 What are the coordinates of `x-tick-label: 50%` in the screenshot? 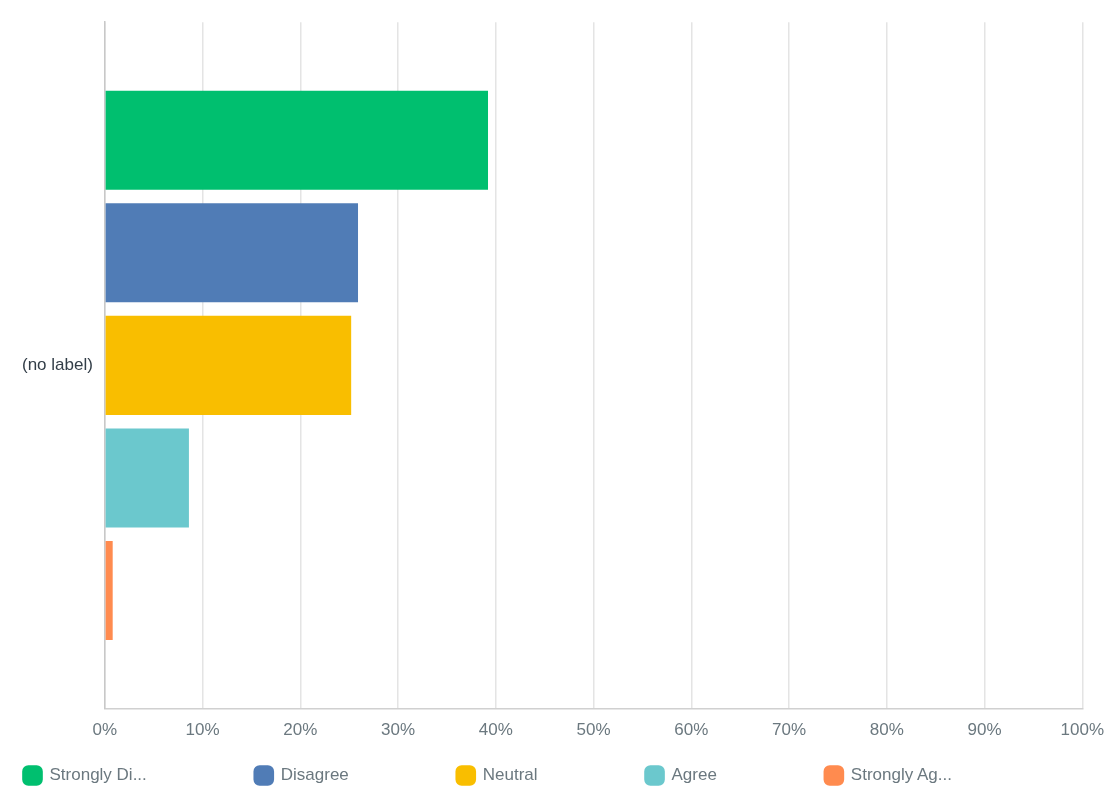 It's located at (593, 730).